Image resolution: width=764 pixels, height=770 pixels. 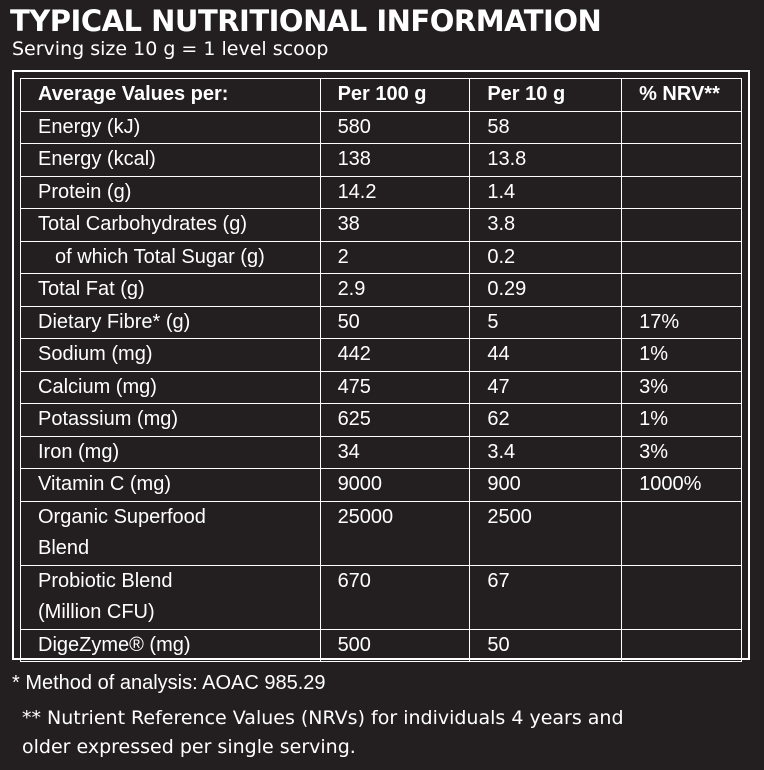 I want to click on footnote: * Method of analysis: AOAC 985.29, so click(x=169, y=683).